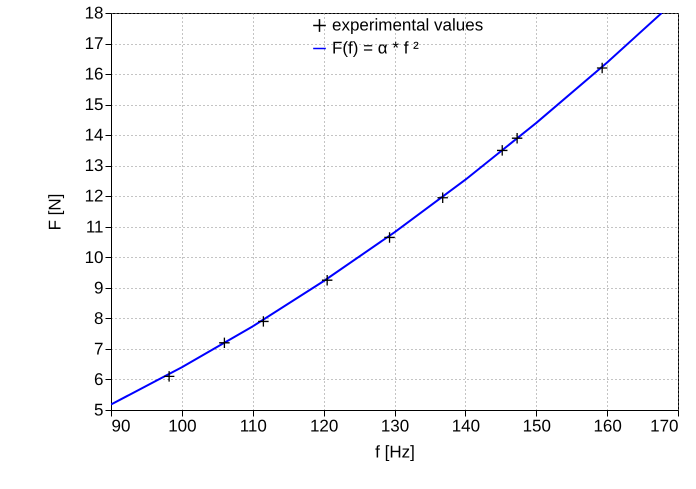  What do you see at coordinates (94, 13) in the screenshot?
I see `y-tick-label: 18` at bounding box center [94, 13].